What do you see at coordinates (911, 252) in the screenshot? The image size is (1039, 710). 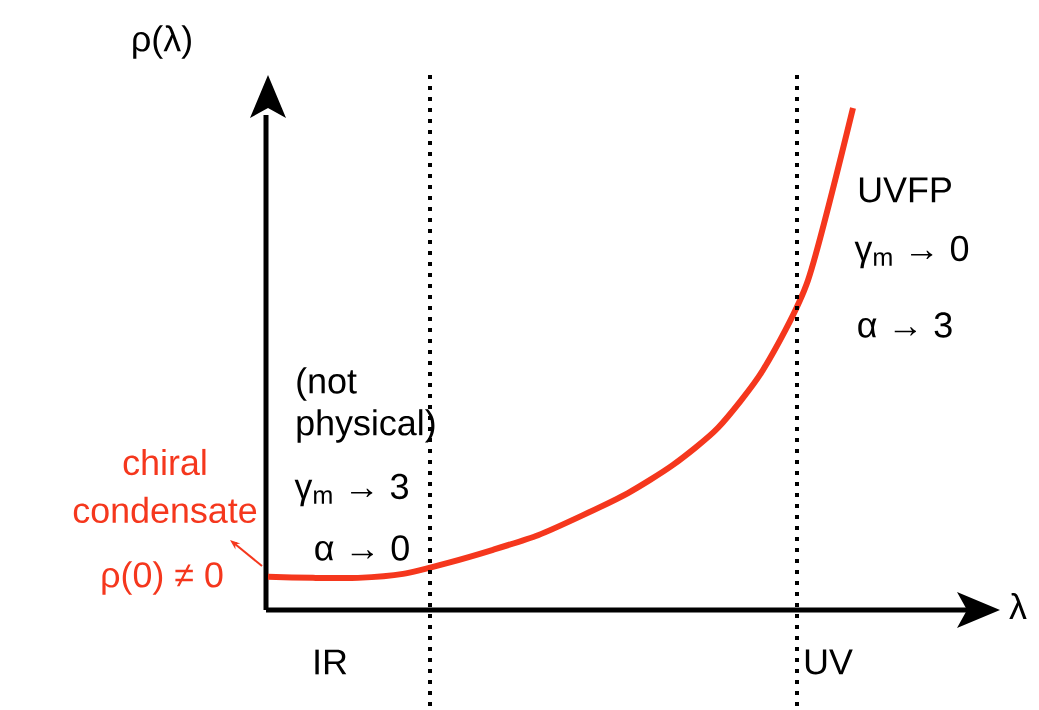 I see `annotation: γ$_{m}$ → 0` at bounding box center [911, 252].